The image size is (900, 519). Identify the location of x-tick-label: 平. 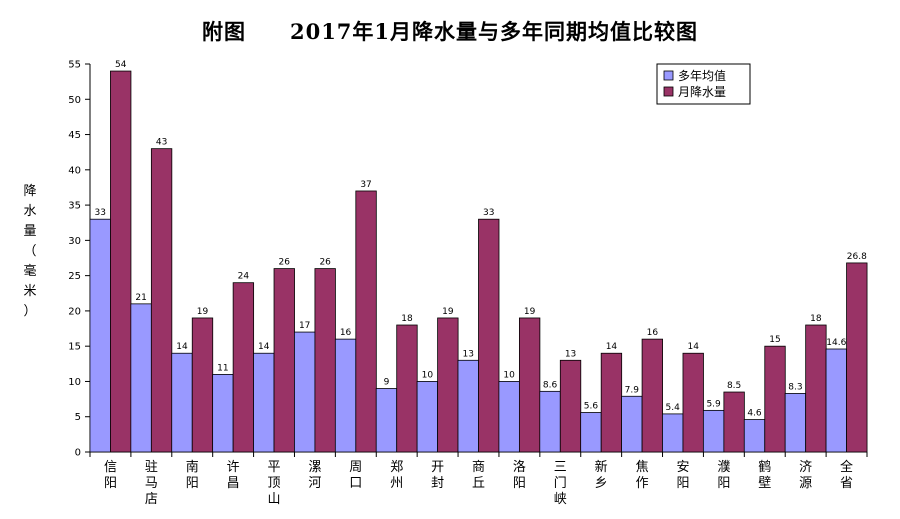
(274, 467).